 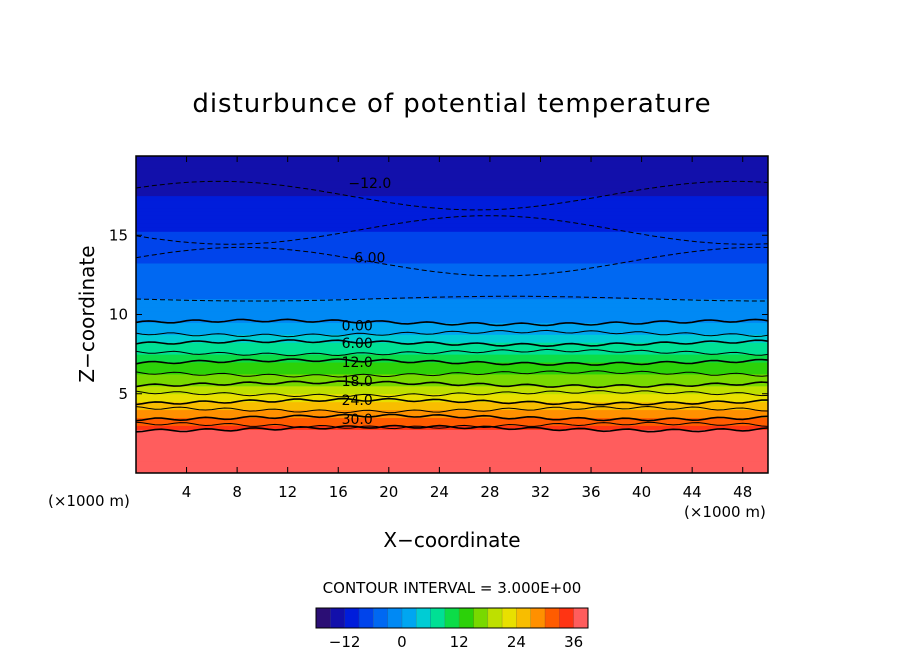 What do you see at coordinates (388, 492) in the screenshot?
I see `x-tick-label: 20` at bounding box center [388, 492].